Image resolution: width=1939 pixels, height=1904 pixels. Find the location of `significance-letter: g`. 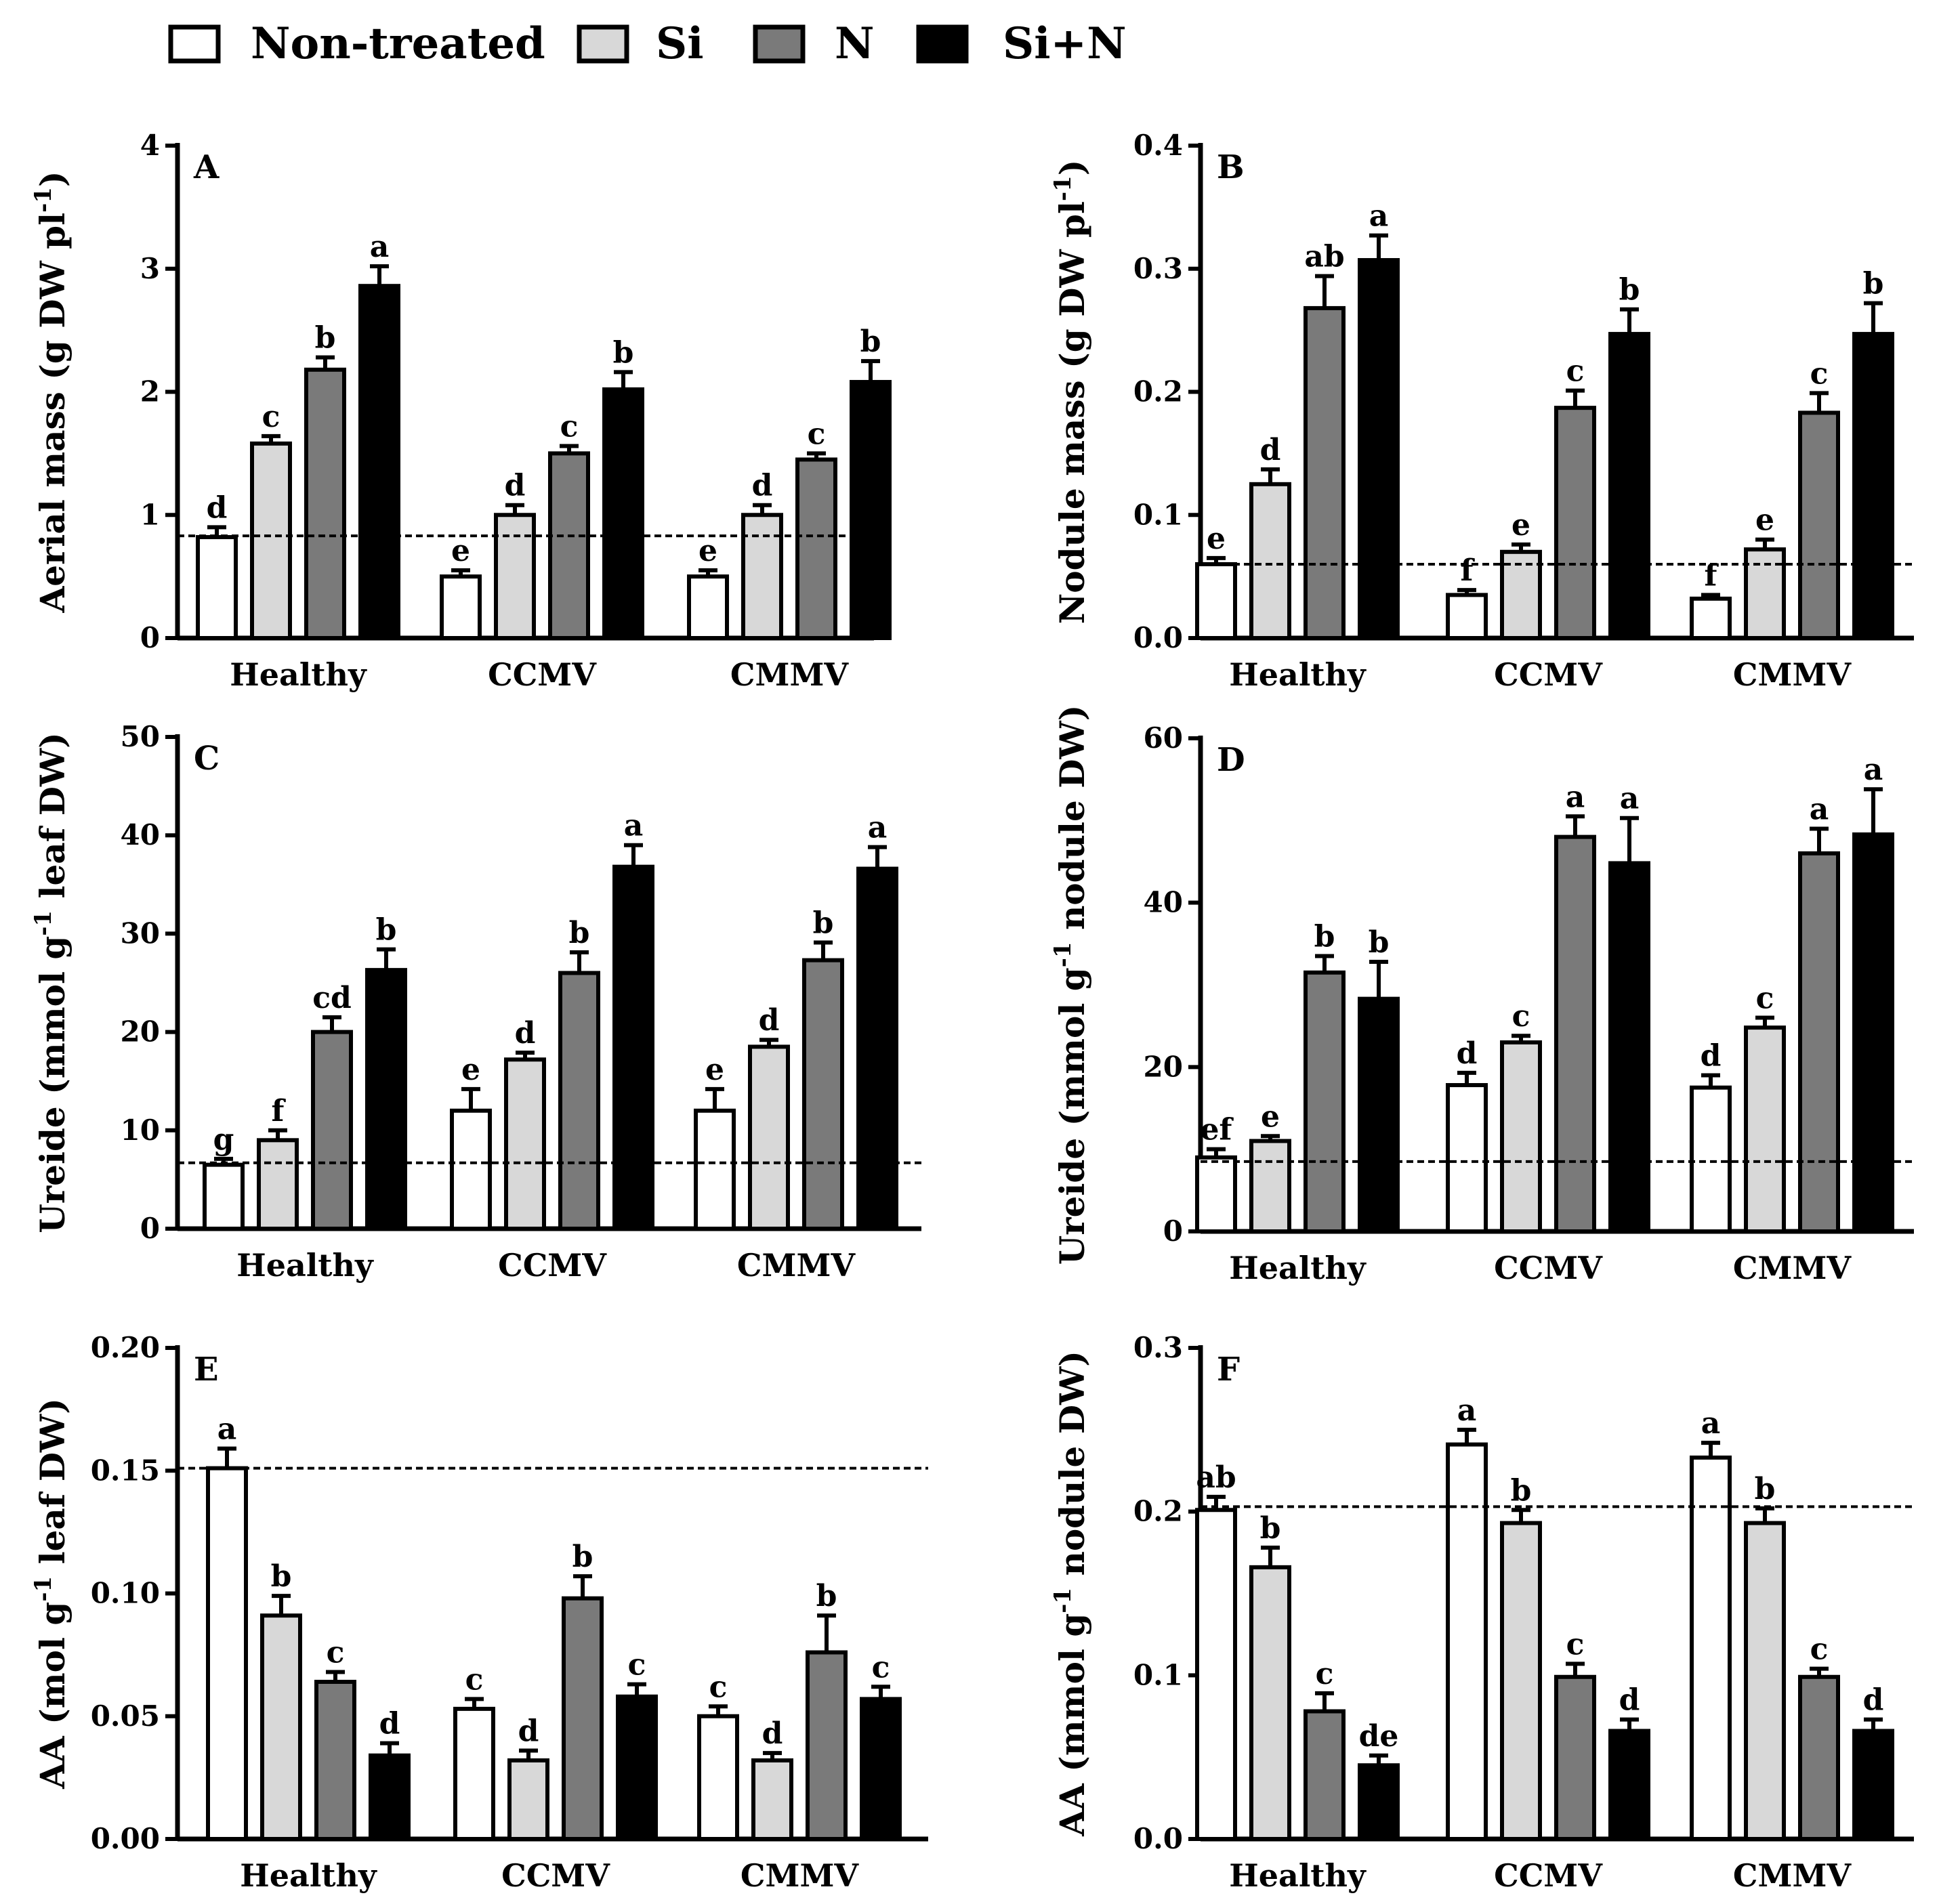

significance-letter: g is located at coordinates (223, 1140).